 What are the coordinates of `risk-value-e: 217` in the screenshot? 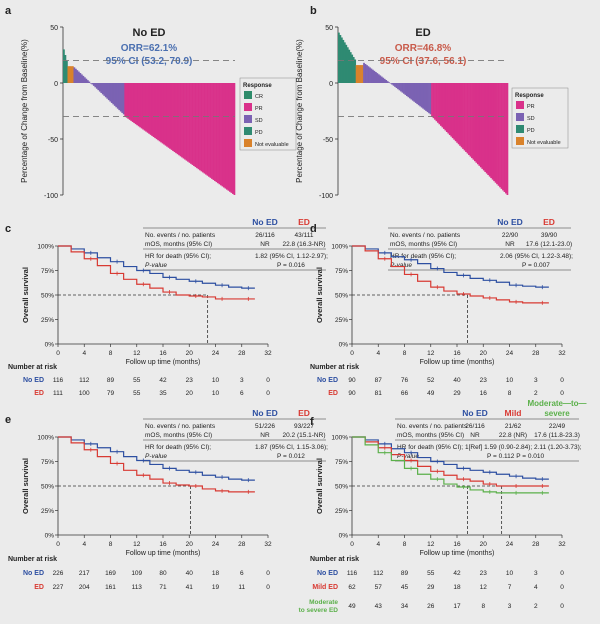 It's located at (84, 573).